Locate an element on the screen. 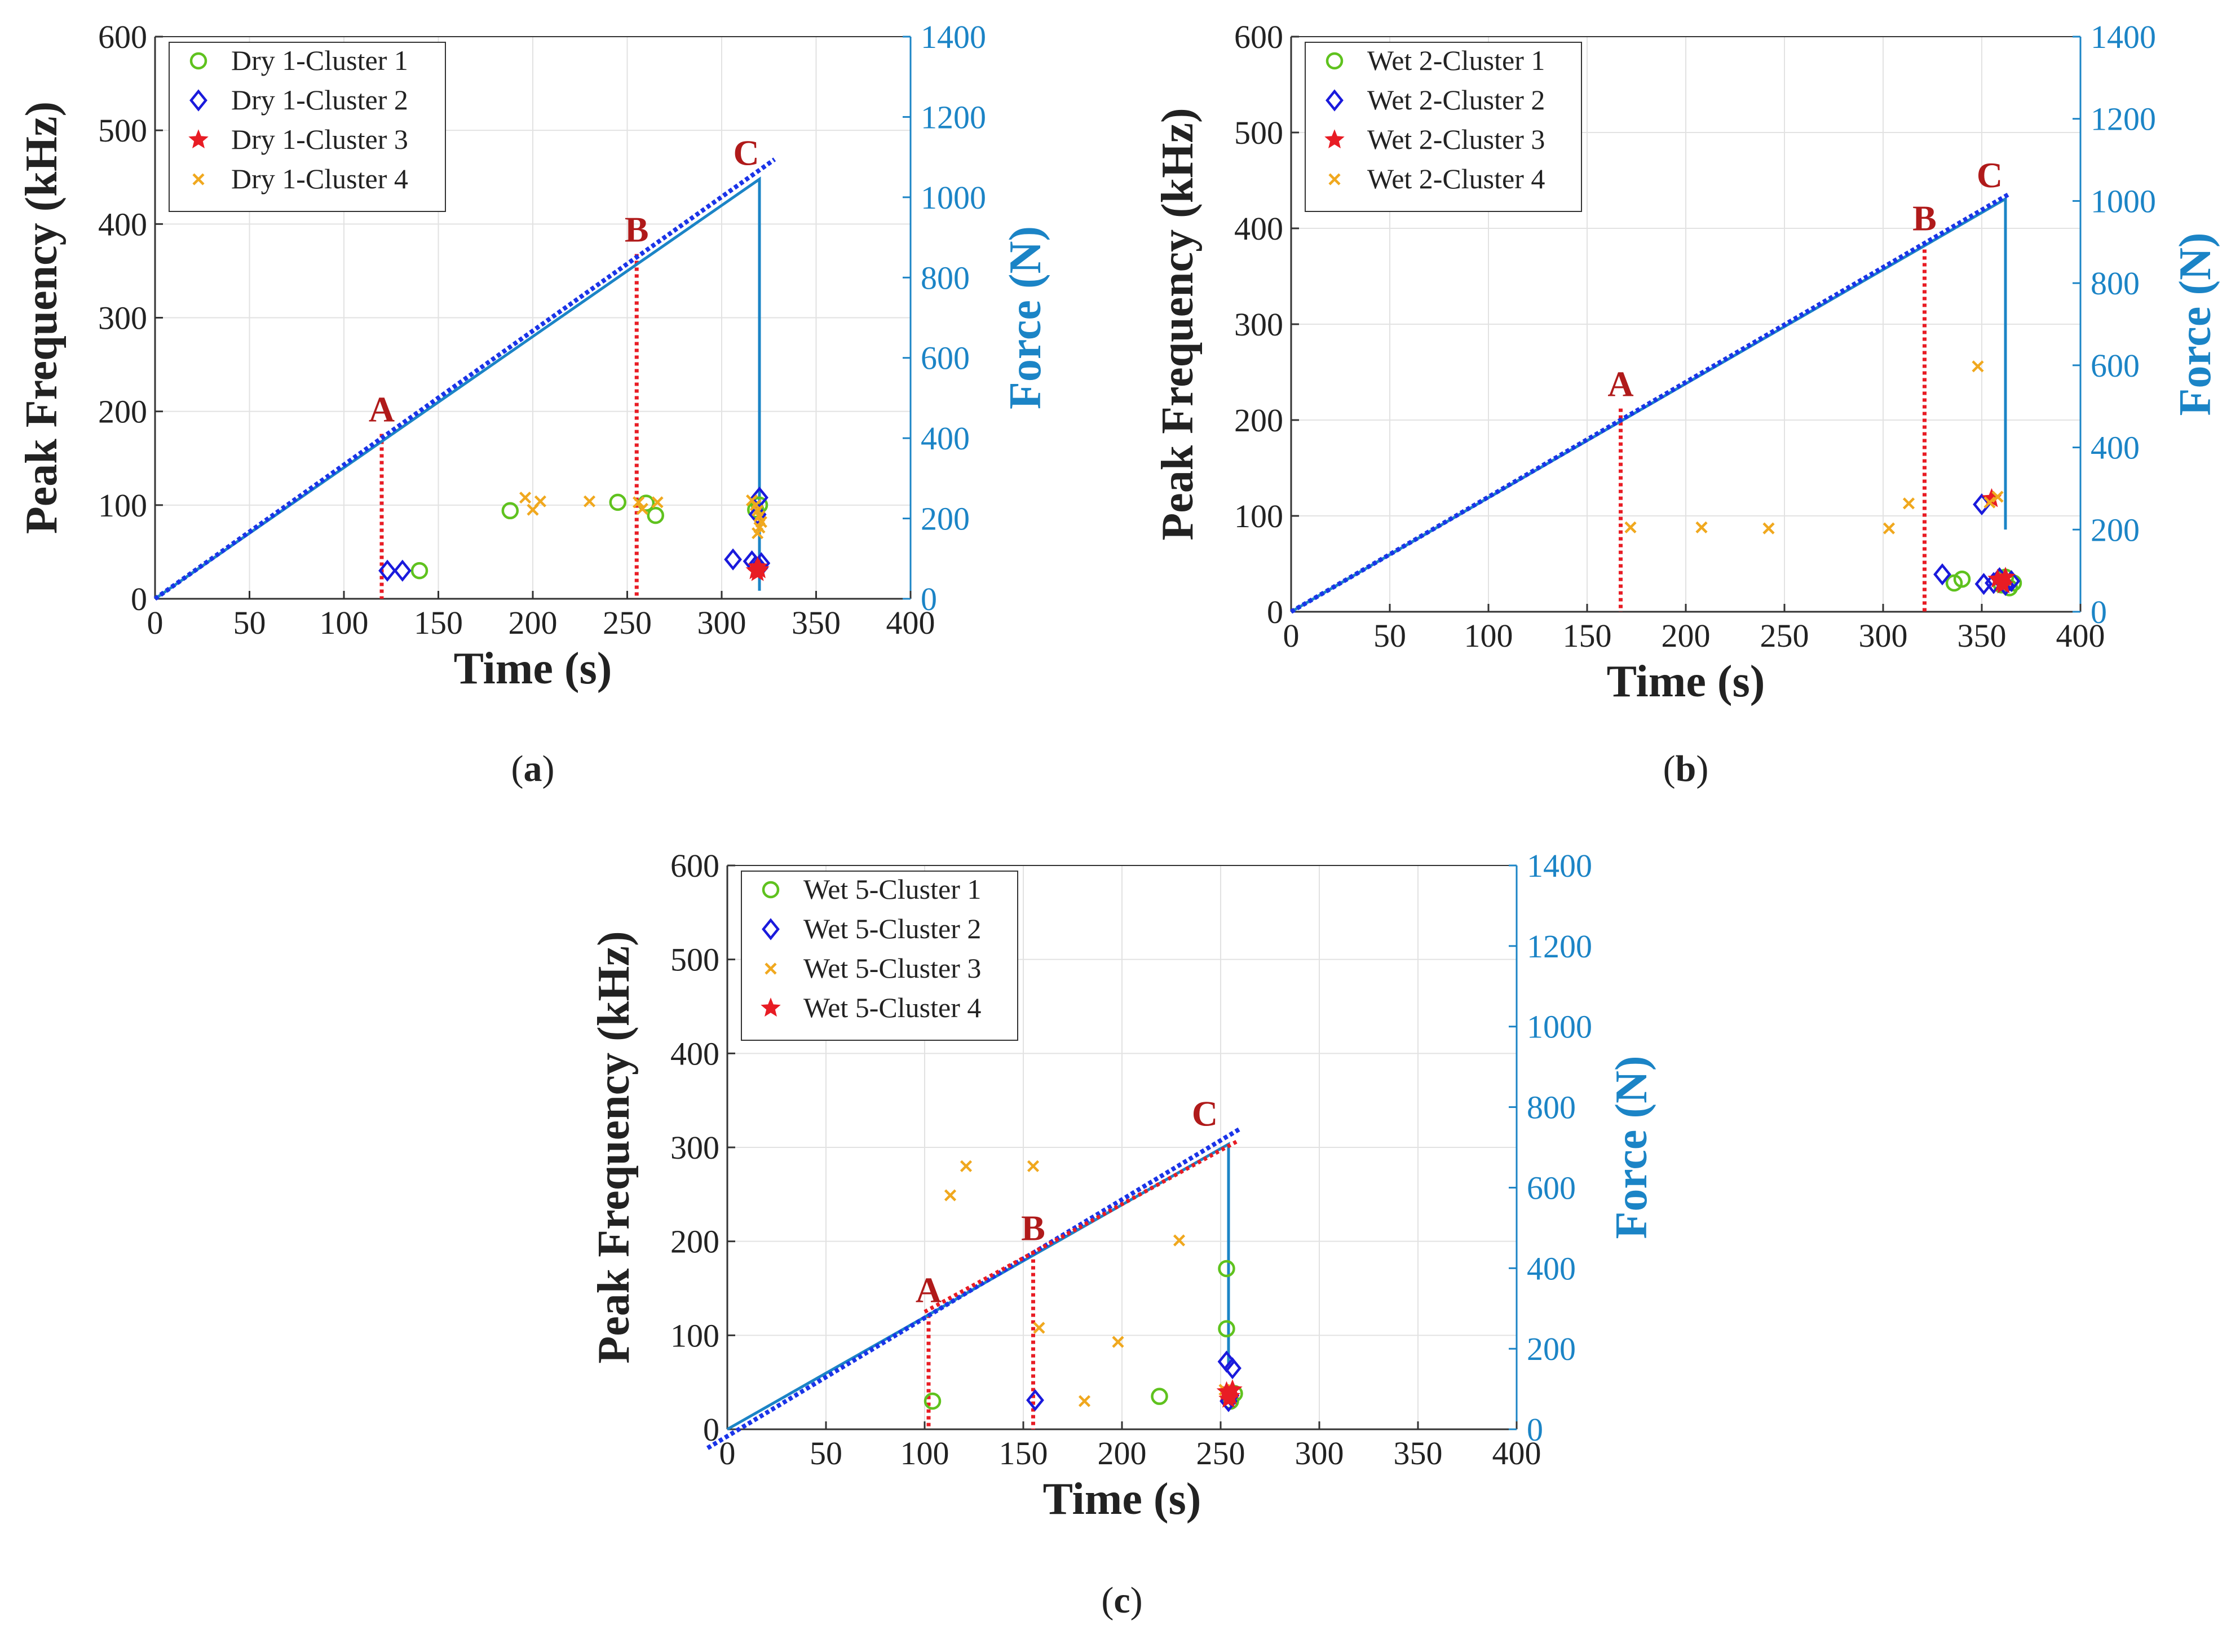  x-tick-label: 250 is located at coordinates (1784, 635).